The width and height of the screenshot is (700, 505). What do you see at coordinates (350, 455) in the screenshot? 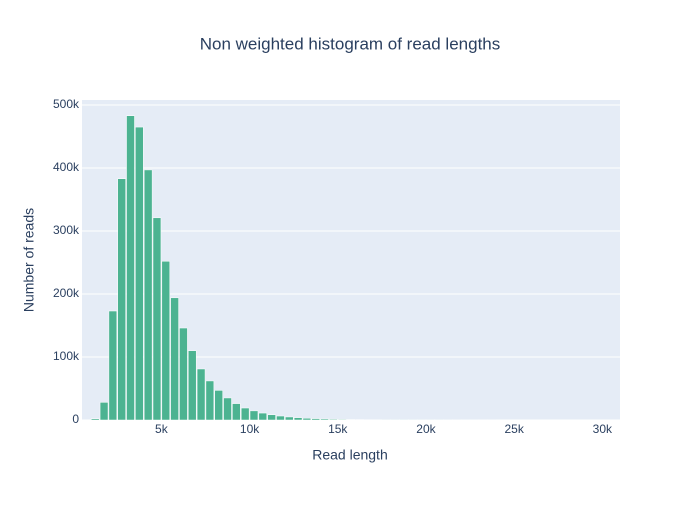
I see `x-axis-label: Read length` at bounding box center [350, 455].